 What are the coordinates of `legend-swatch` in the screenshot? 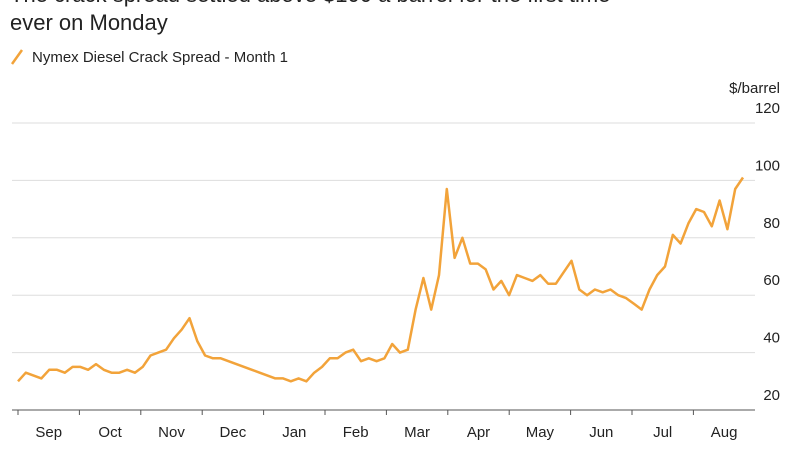 It's located at (17, 57).